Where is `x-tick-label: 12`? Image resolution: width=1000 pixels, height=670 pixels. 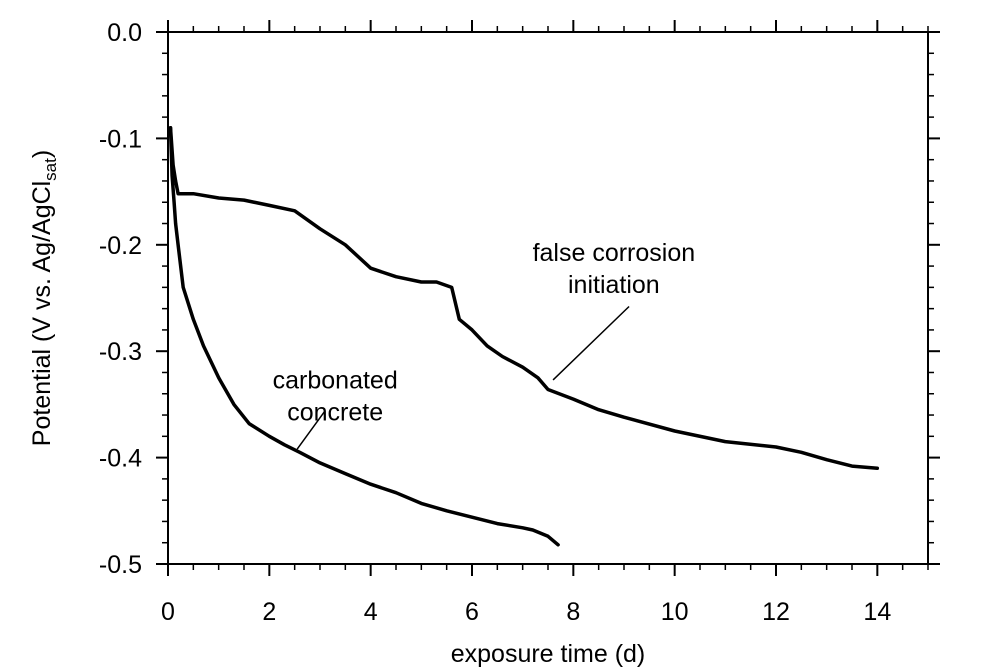
x-tick-label: 12 is located at coordinates (776, 612).